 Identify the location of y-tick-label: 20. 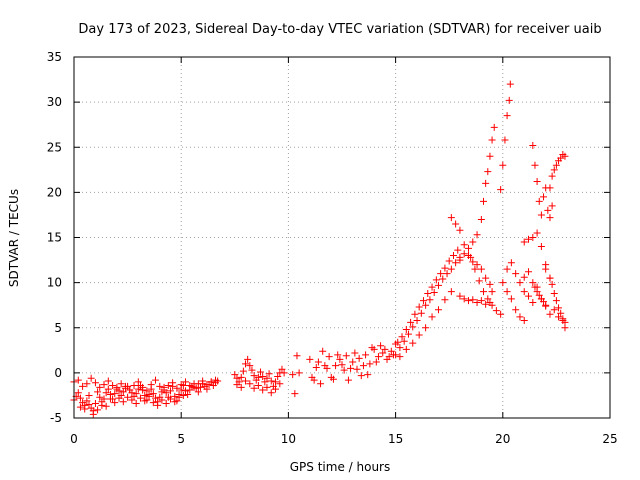
(54, 192).